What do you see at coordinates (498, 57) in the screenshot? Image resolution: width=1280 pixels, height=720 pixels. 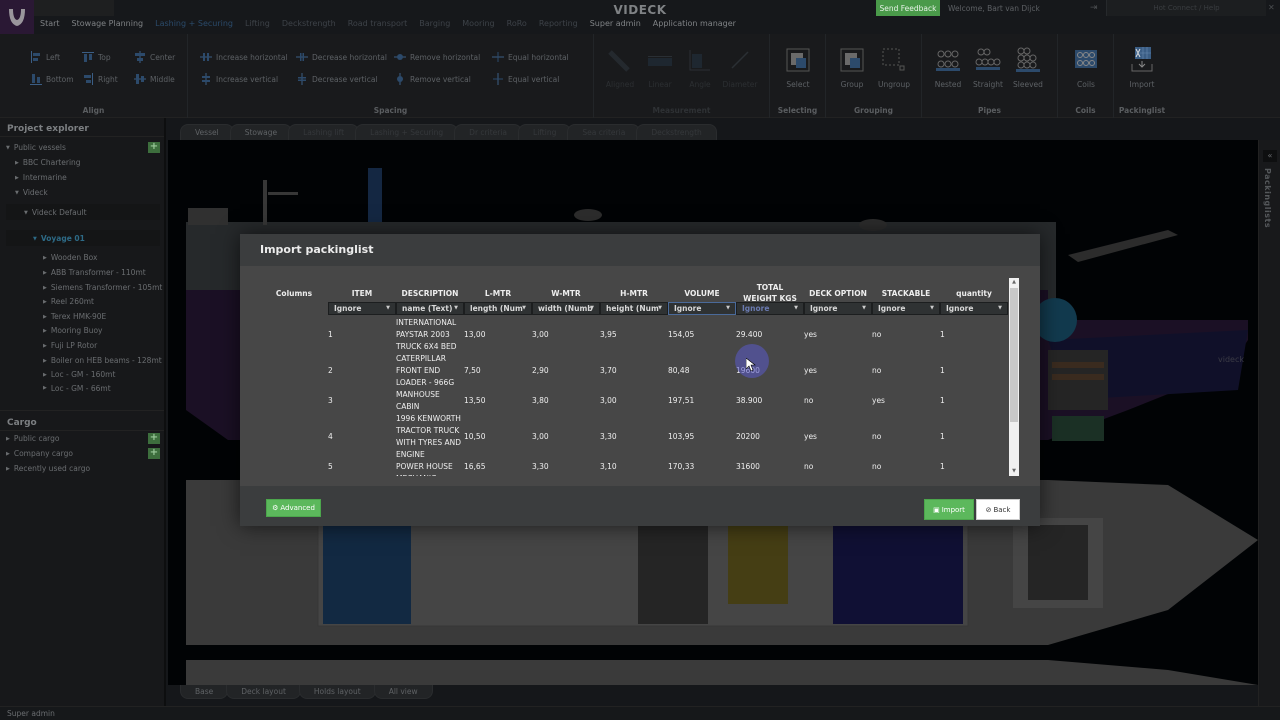 I see `equal-horizontal-icon` at bounding box center [498, 57].